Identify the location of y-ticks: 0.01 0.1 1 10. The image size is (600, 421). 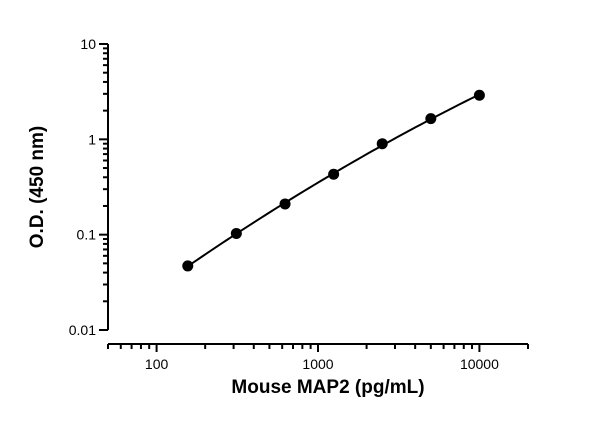
(88, 187).